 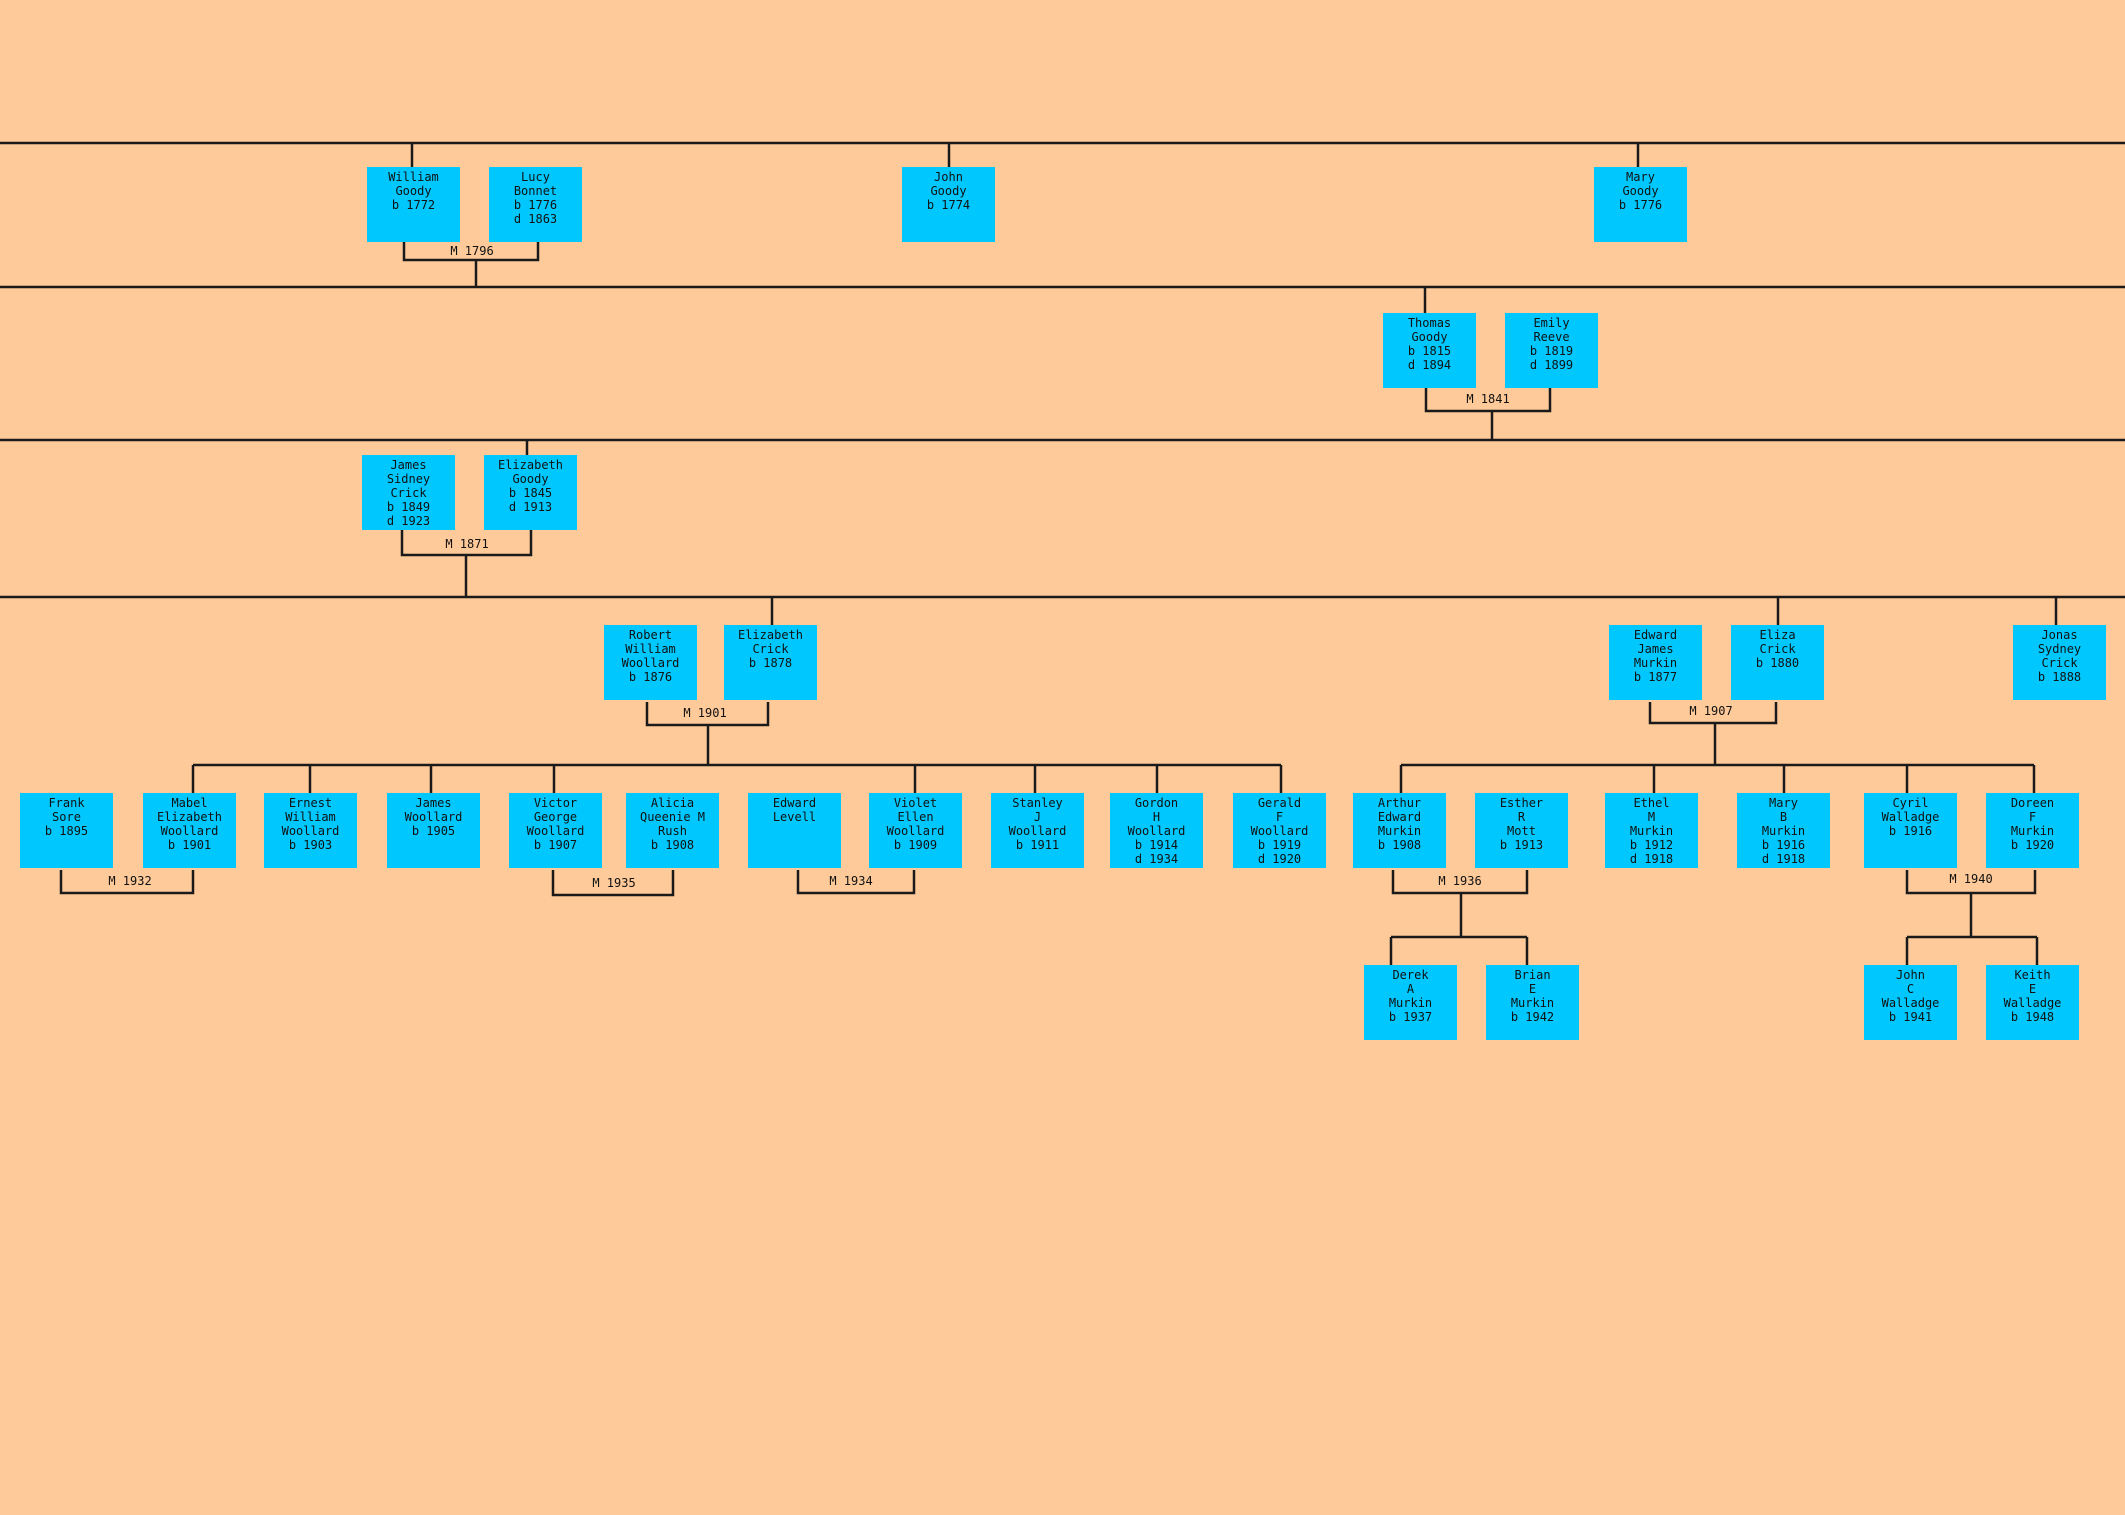 I want to click on person-gordon-h-woollard: Gordon H Woollard b 1914 d 1934, so click(x=1156, y=830).